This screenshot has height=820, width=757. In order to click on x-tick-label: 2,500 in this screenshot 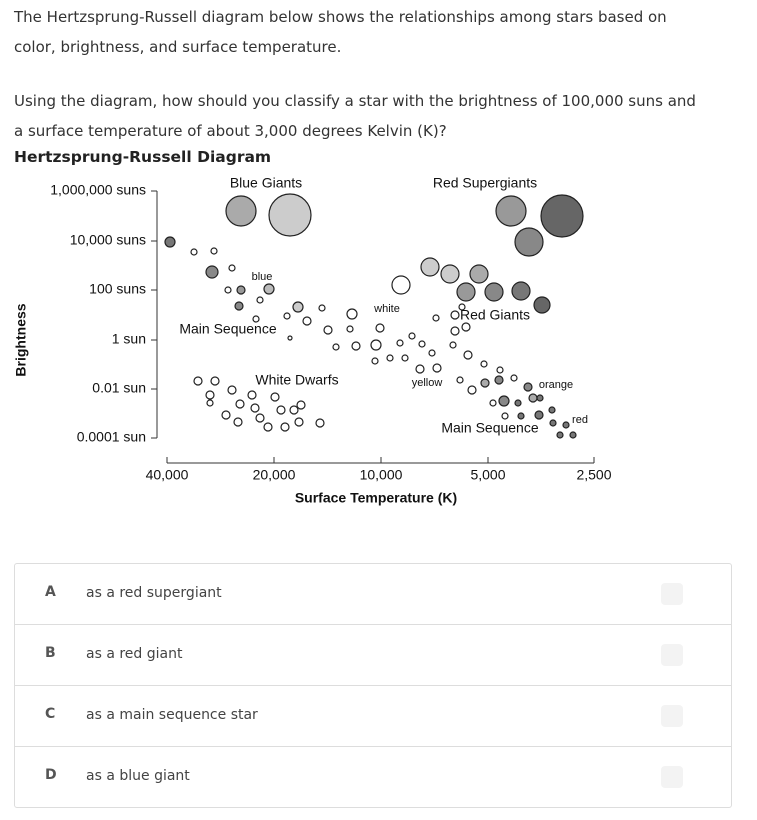, I will do `click(593, 475)`.